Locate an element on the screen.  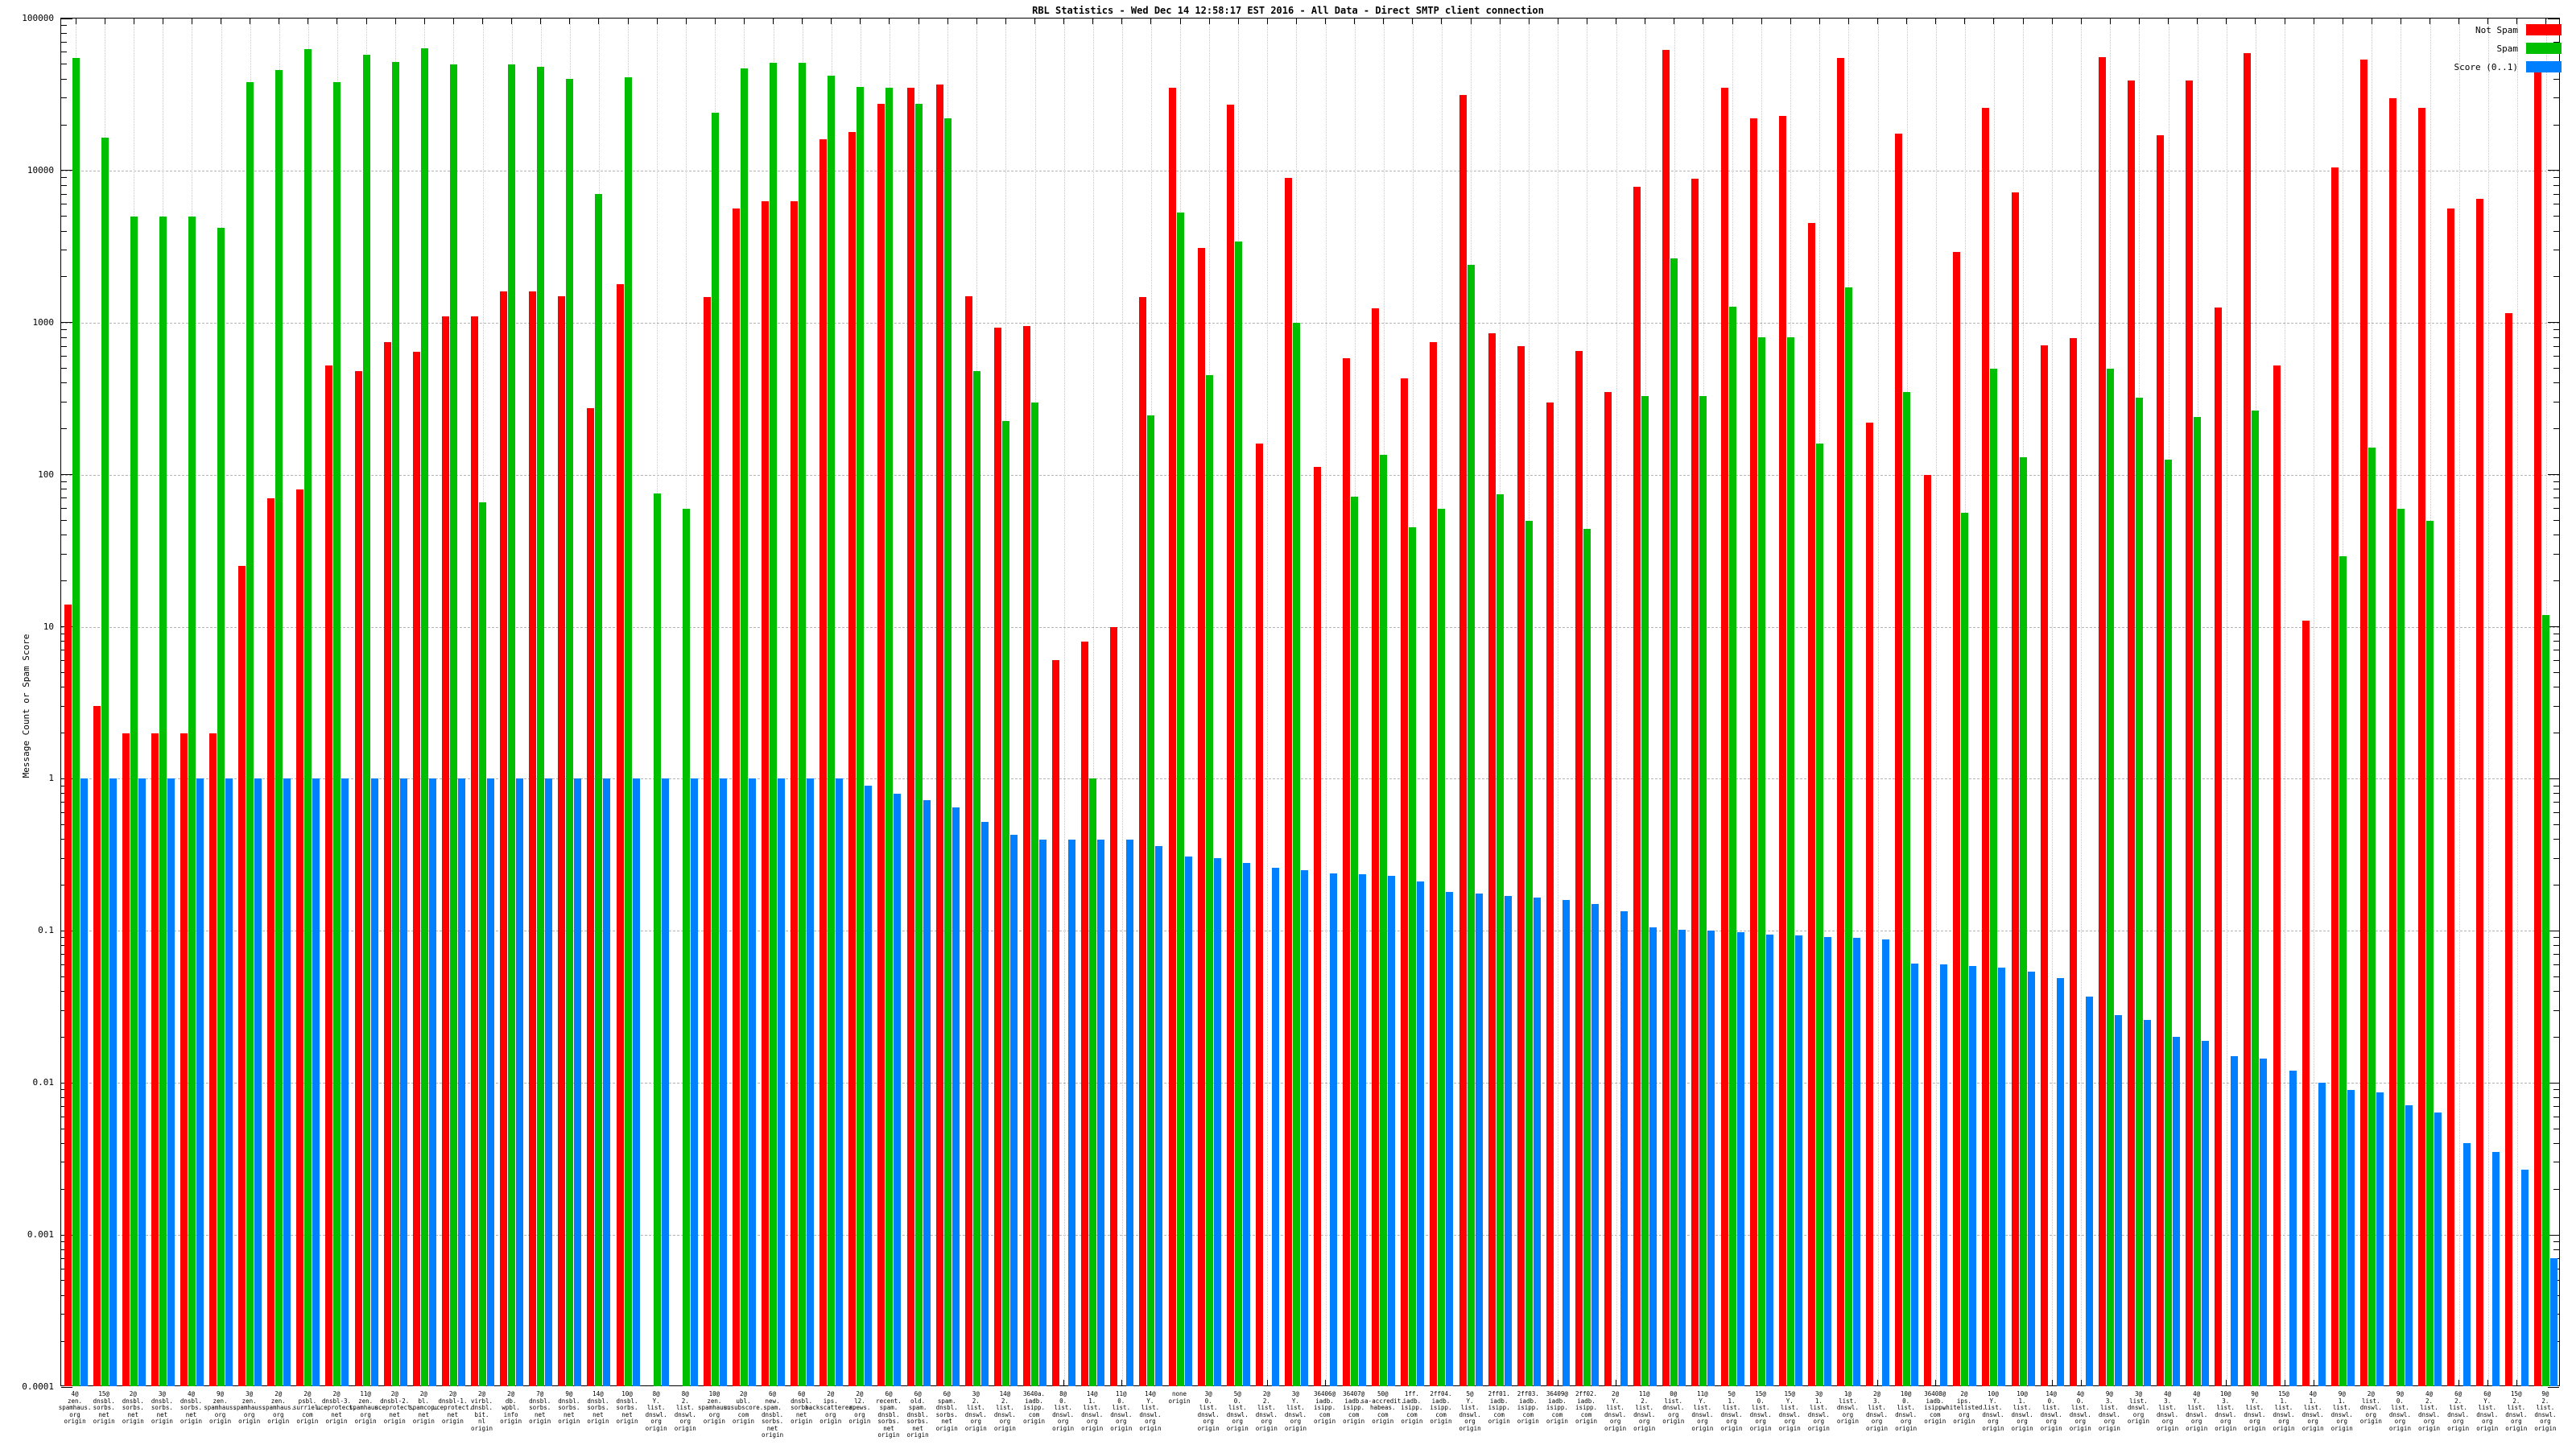
x-category-label: 4@ 0. list. dnswl. org origin is located at coordinates (2080, 1411).